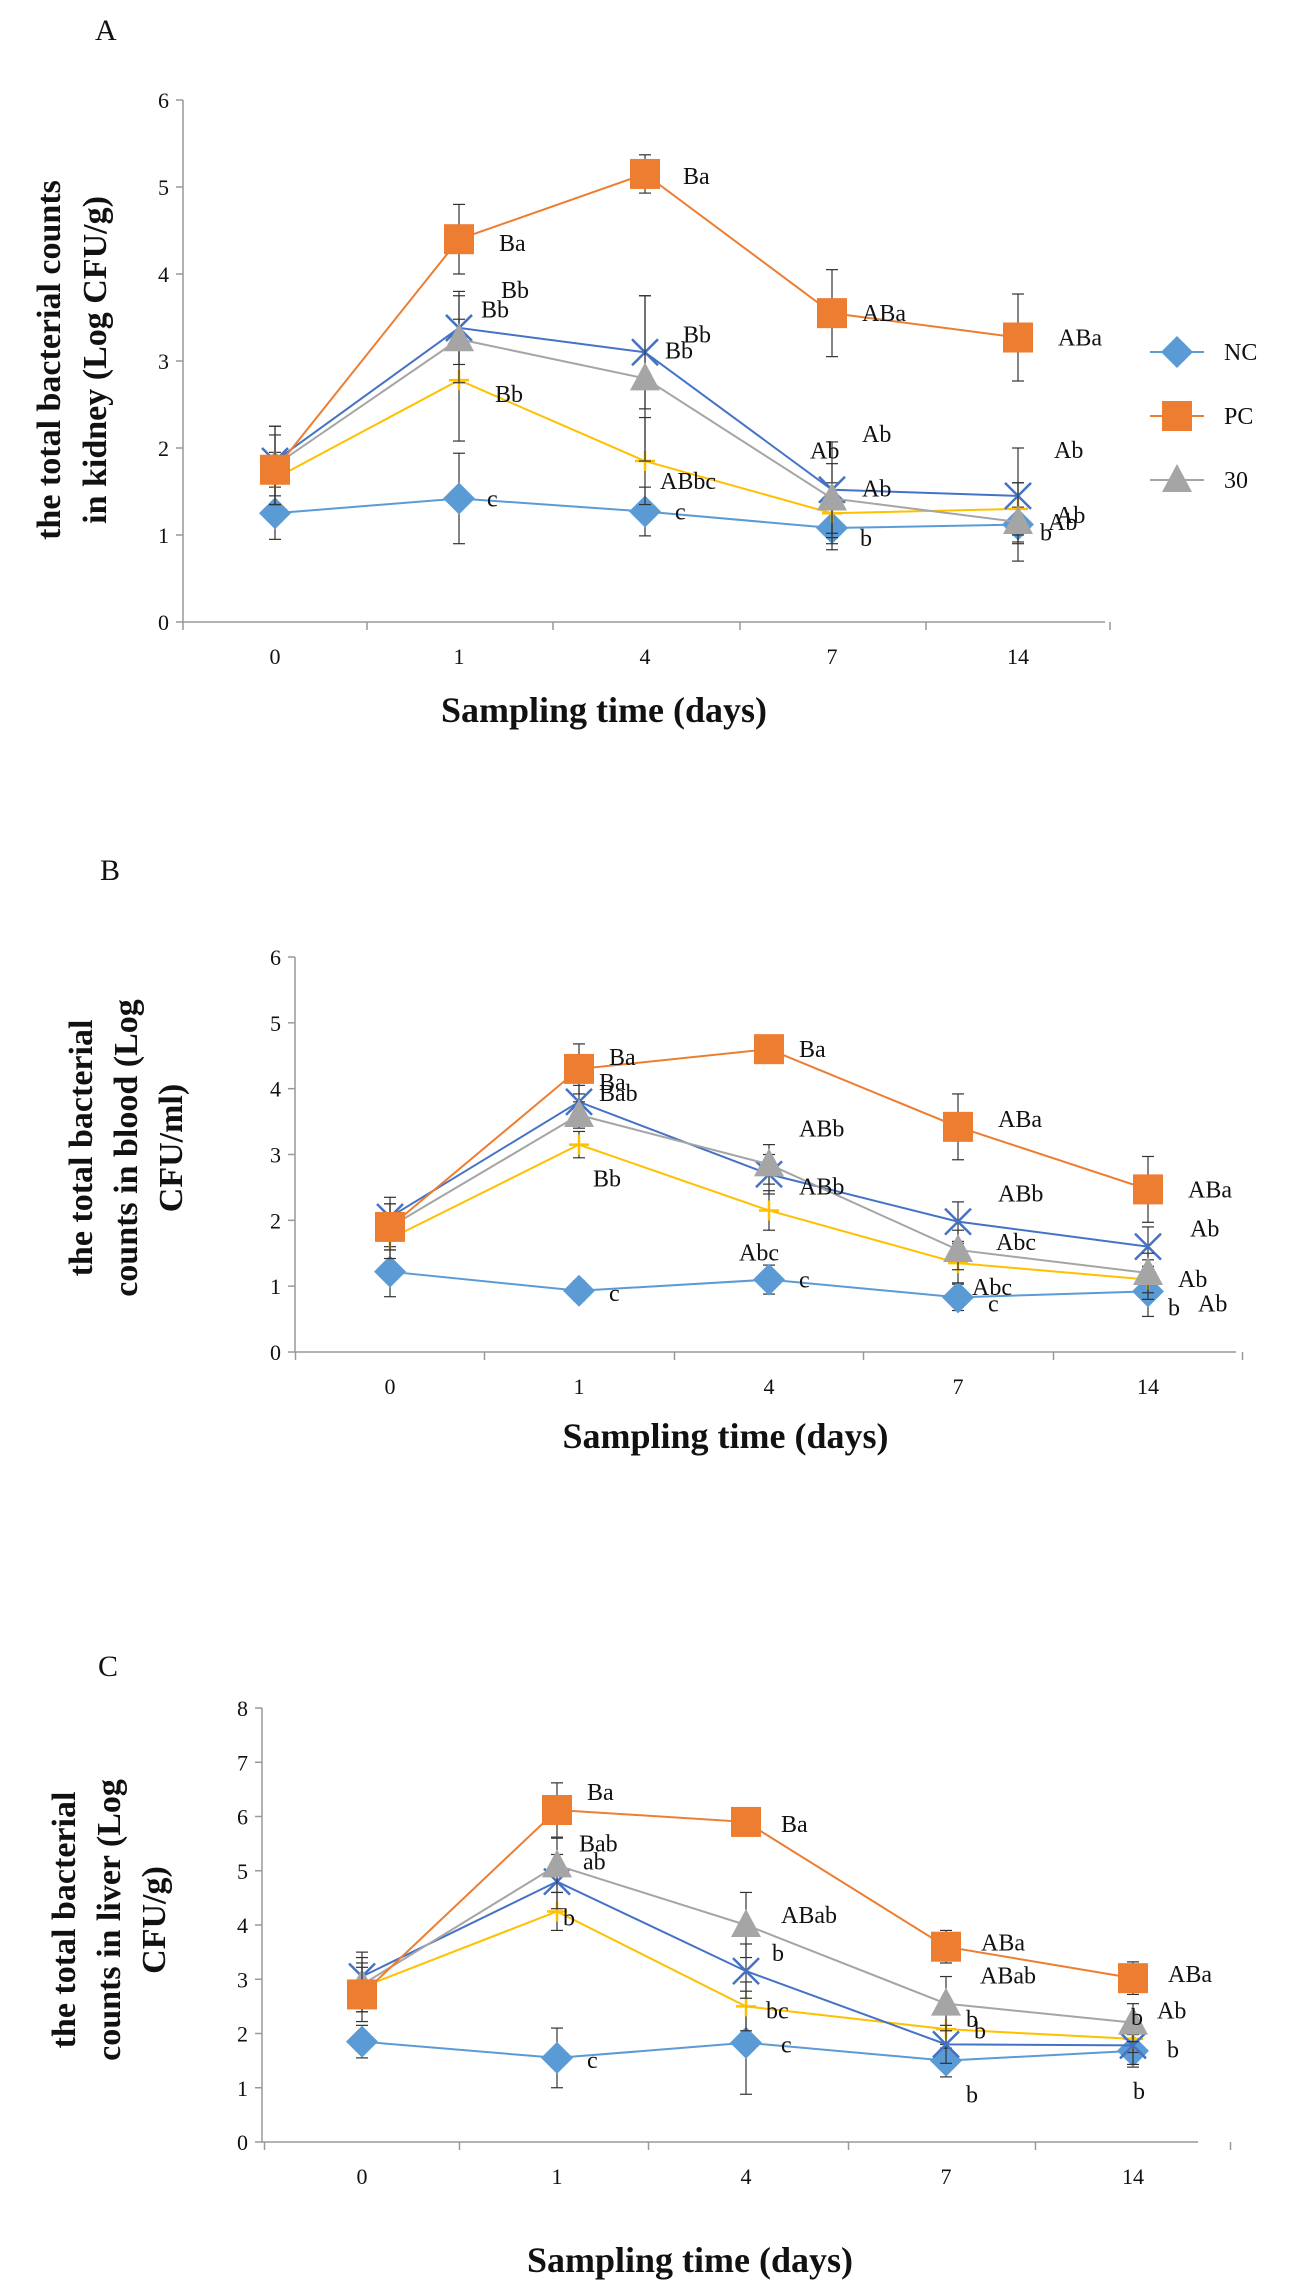  Describe the element at coordinates (746, 2176) in the screenshot. I see `x-tick-label: 4` at that location.